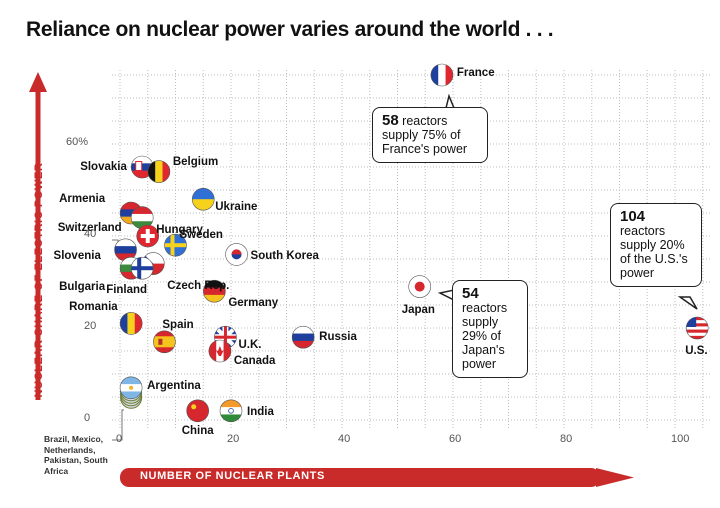 This screenshot has width=720, height=508. Describe the element at coordinates (201, 235) in the screenshot. I see `point-label: Sweden` at that location.